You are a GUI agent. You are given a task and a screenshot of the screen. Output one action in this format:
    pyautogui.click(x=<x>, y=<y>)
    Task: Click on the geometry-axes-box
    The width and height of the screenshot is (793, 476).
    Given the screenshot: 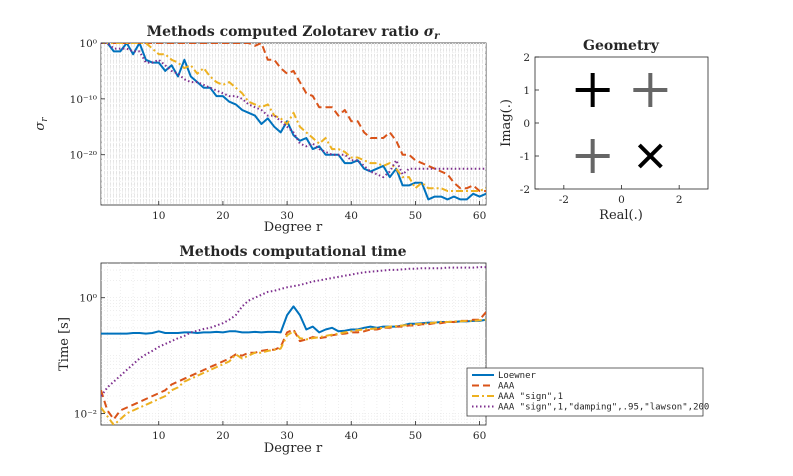 What is the action you would take?
    pyautogui.click(x=621, y=123)
    